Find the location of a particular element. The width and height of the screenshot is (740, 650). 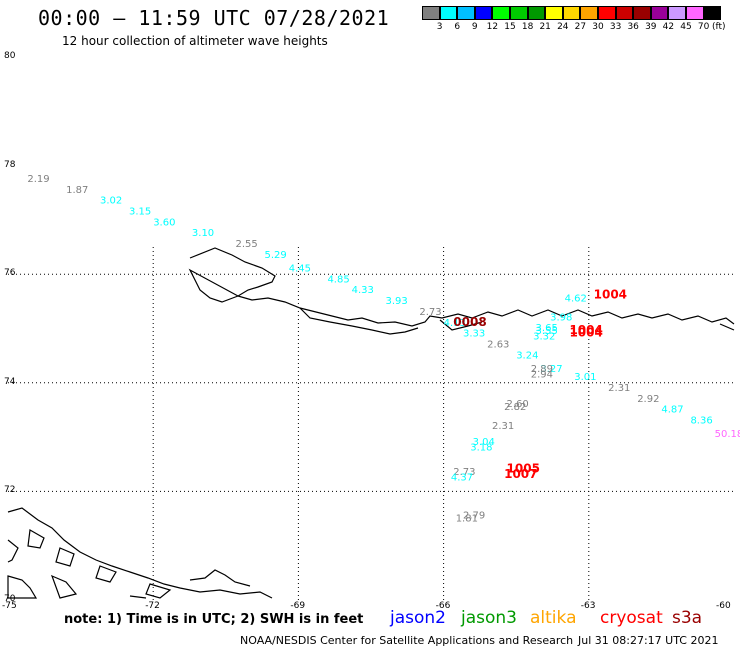

colorbar-label: 30 is located at coordinates (598, 27).